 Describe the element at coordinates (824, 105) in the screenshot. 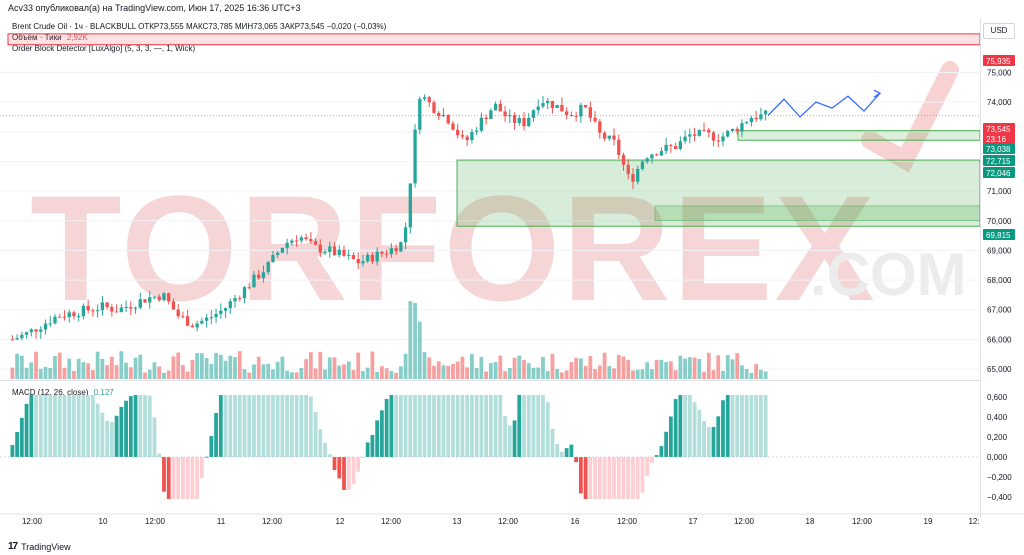

I see `forecast-path` at that location.